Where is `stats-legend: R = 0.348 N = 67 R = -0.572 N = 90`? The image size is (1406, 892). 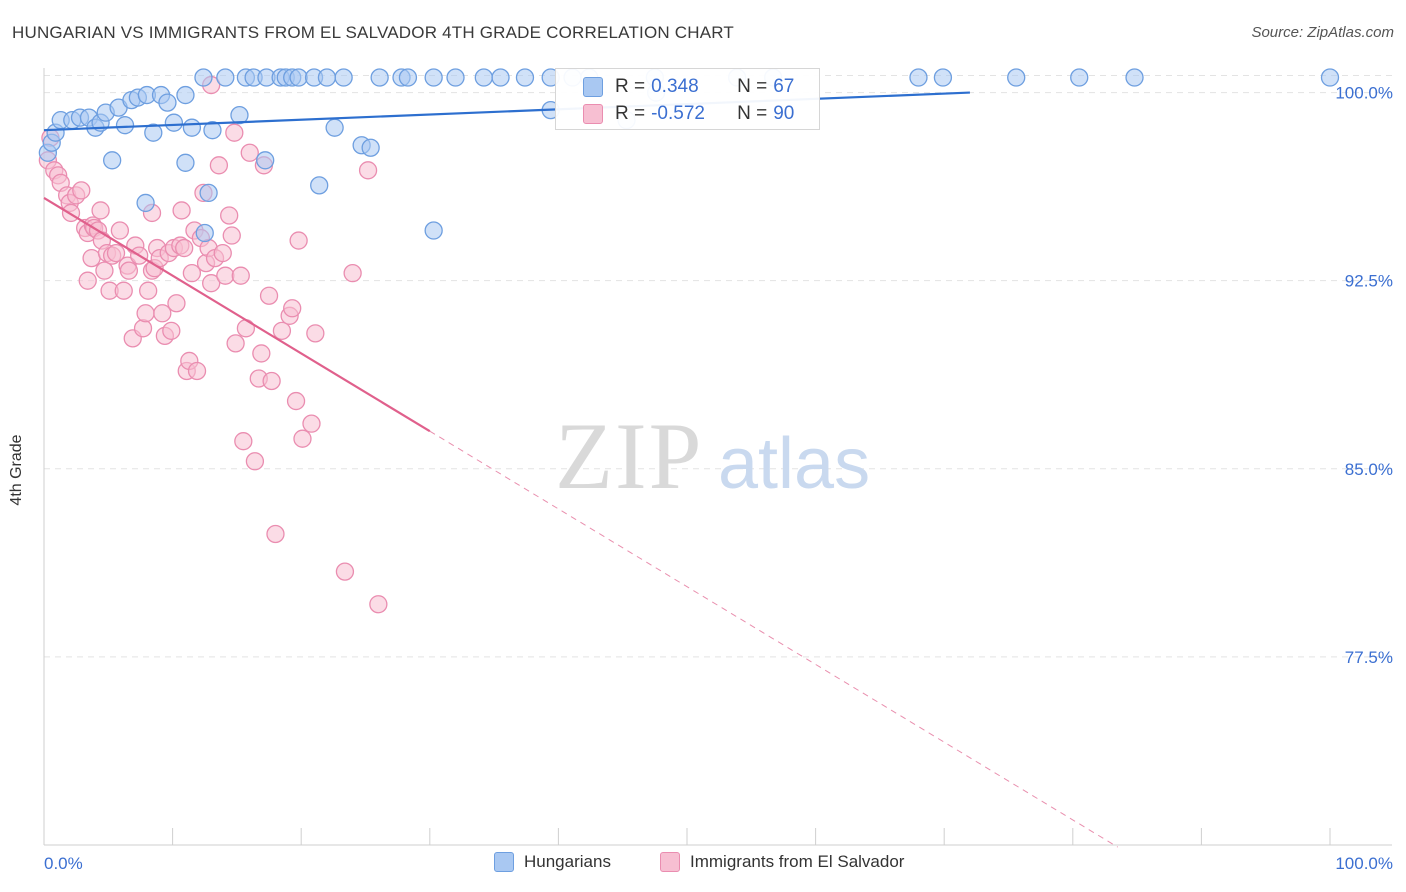
stats-legend: R = 0.348 N = 67 R = -0.572 N = 90 is located at coordinates (687, 99).